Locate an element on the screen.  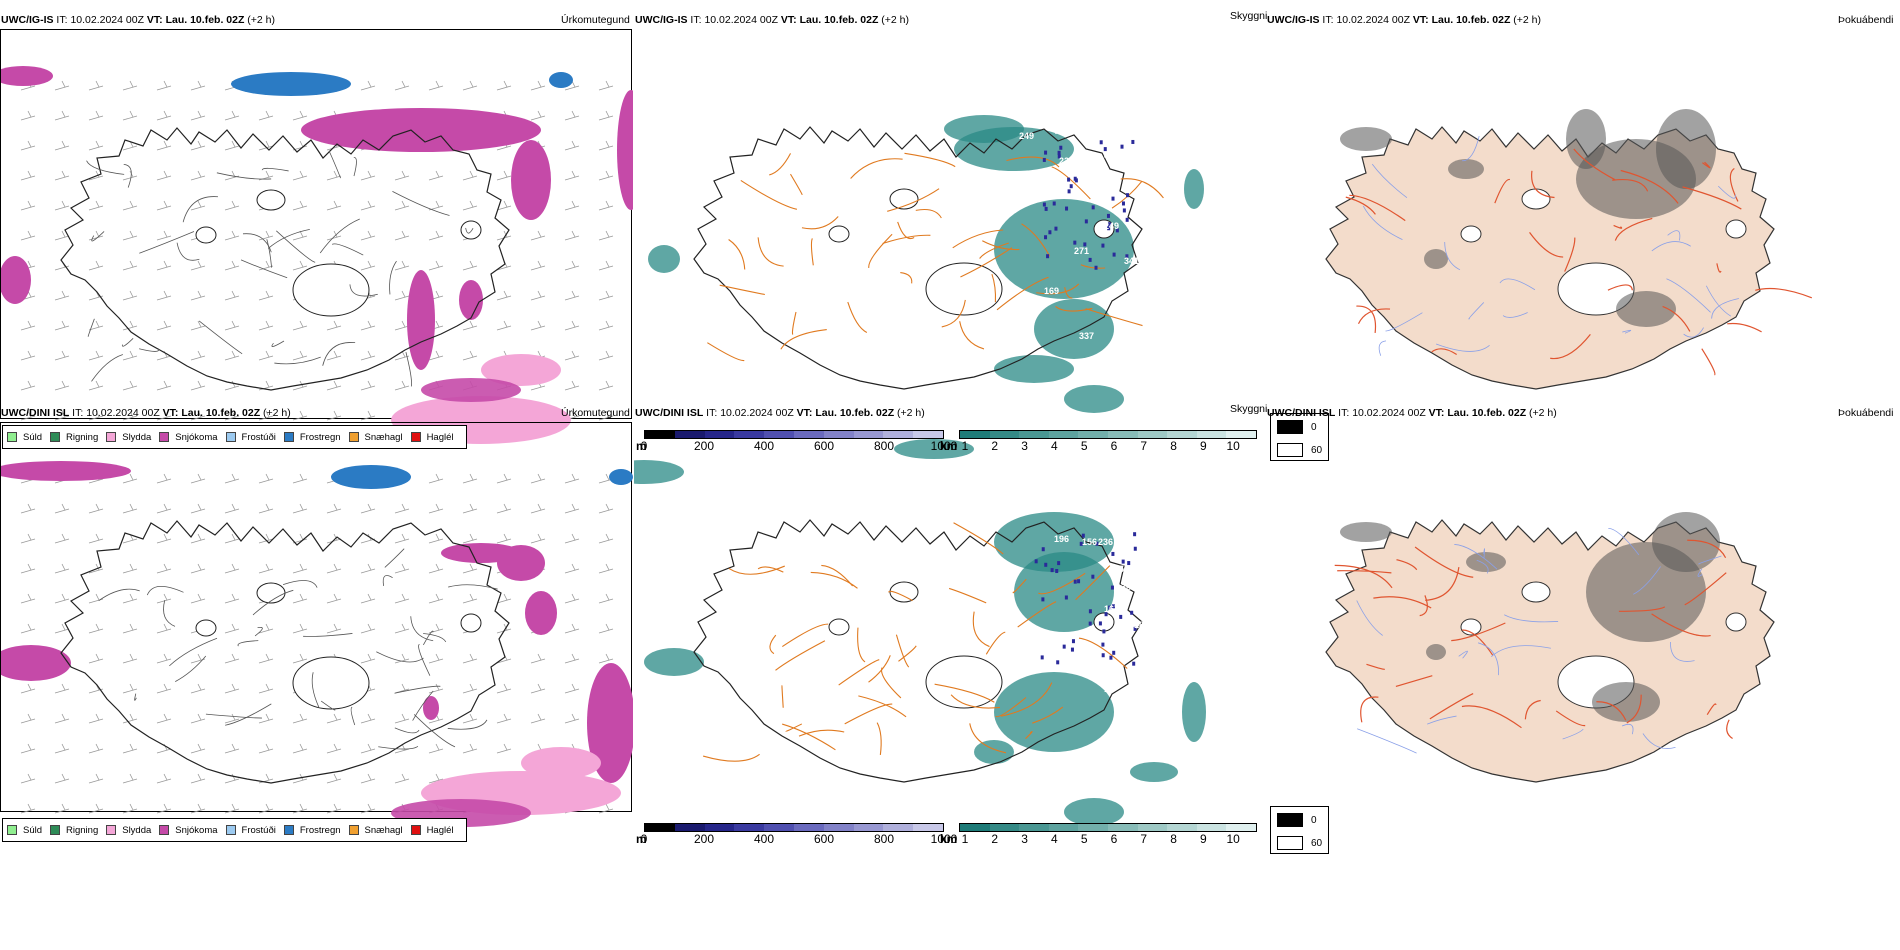
colorbar-tick: 800 is located at coordinates (884, 839).